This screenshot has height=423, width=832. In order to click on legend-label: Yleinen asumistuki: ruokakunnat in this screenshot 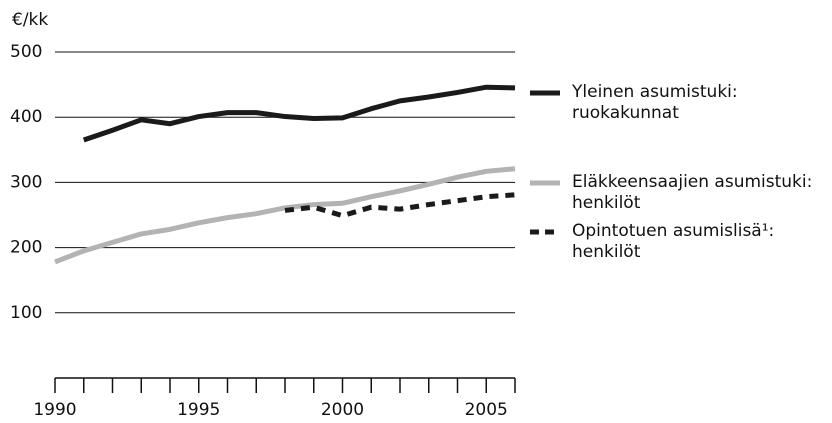, I will do `click(655, 102)`.